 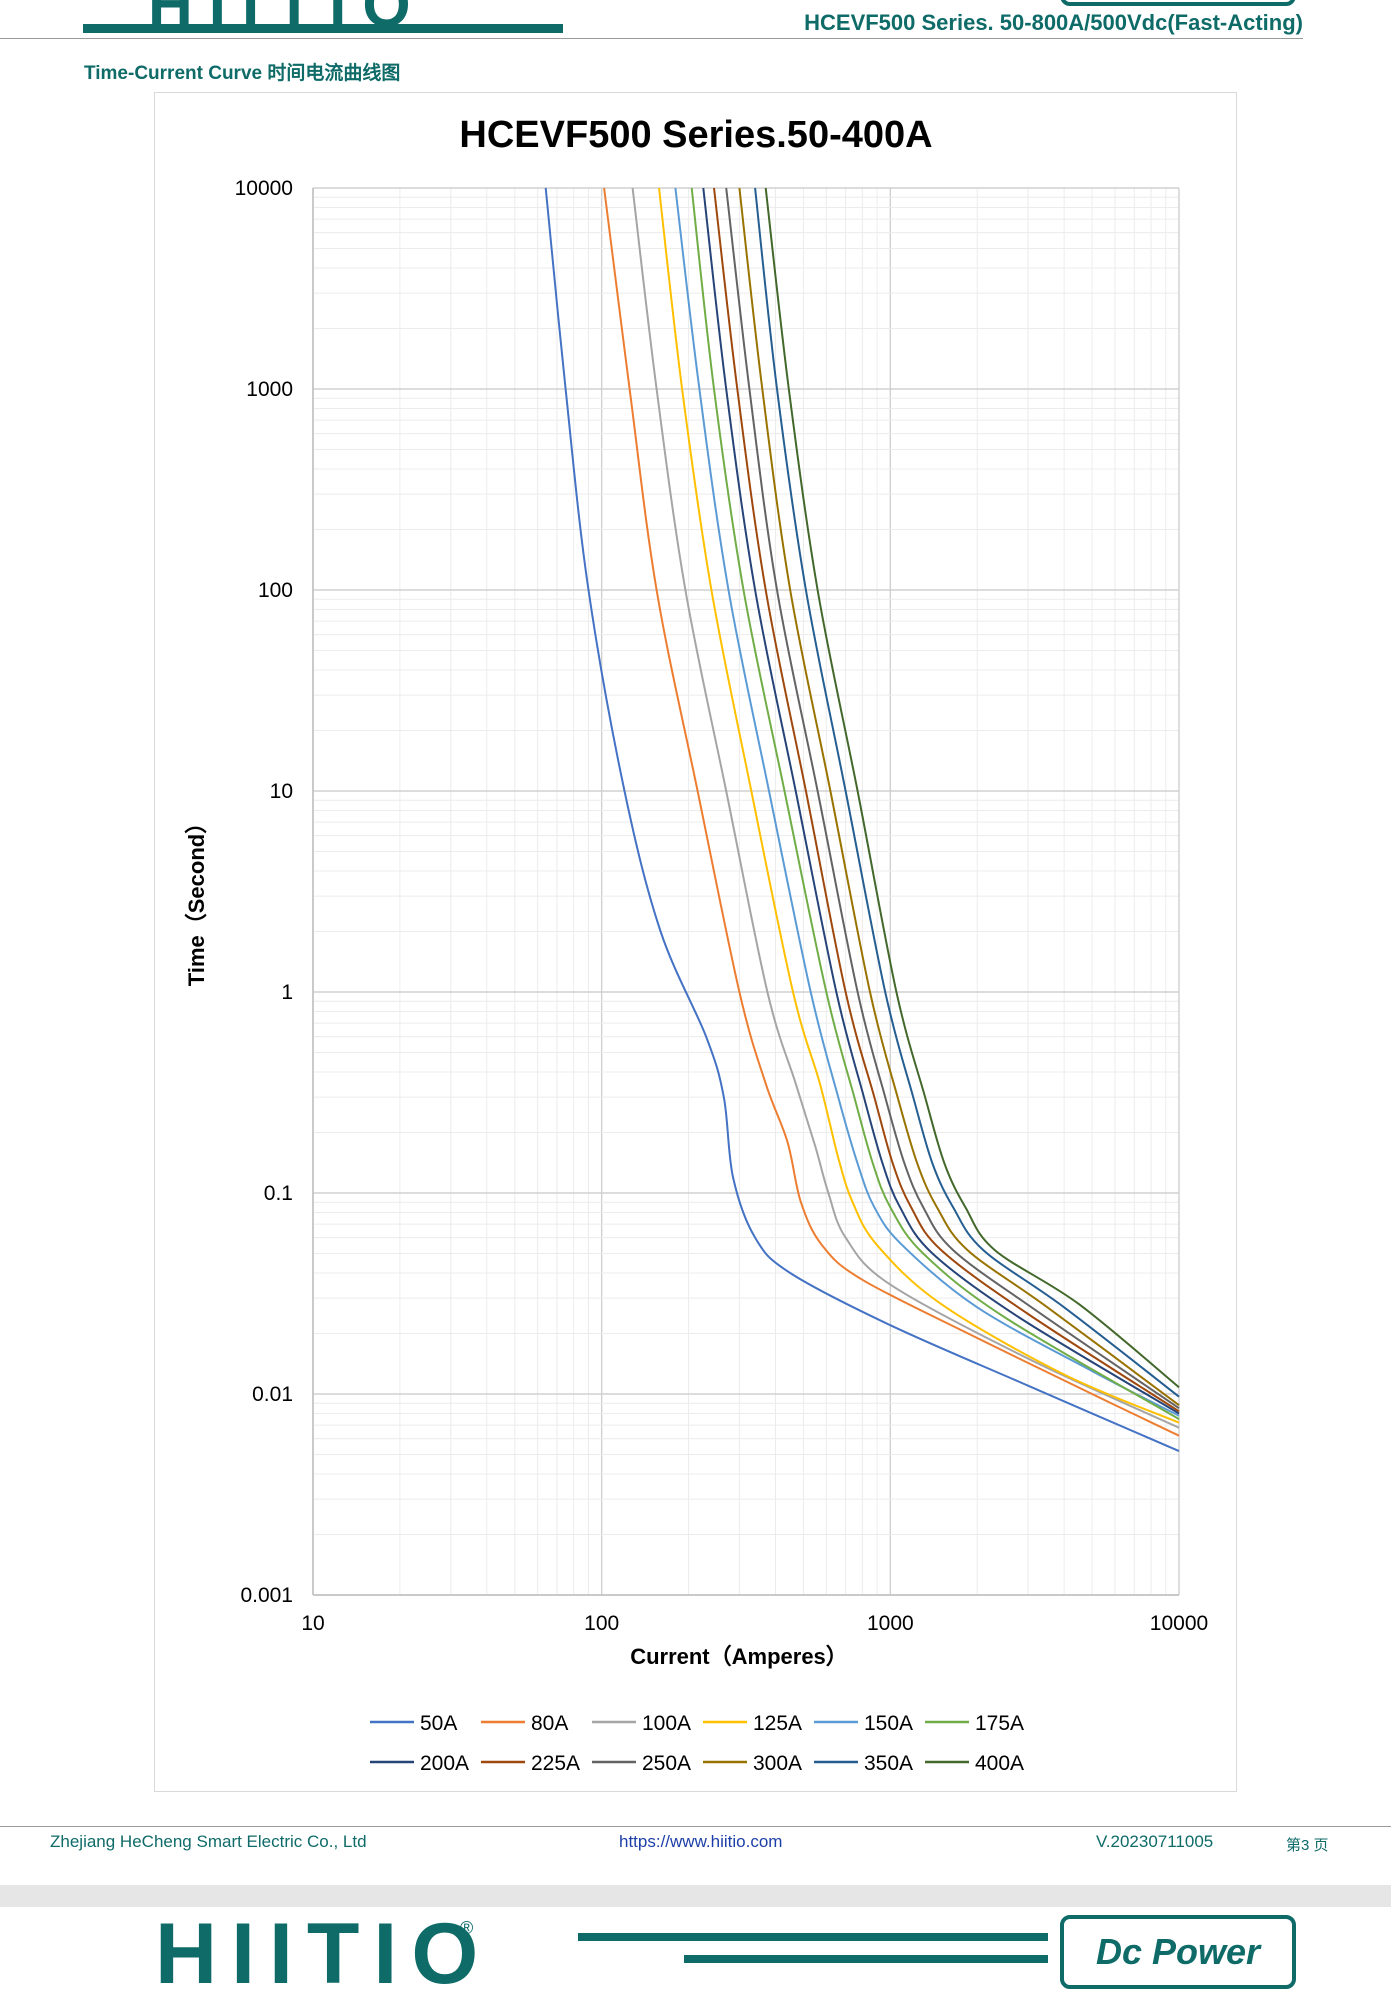 I want to click on y-axis-label: Time（Second）, so click(x=196, y=899).